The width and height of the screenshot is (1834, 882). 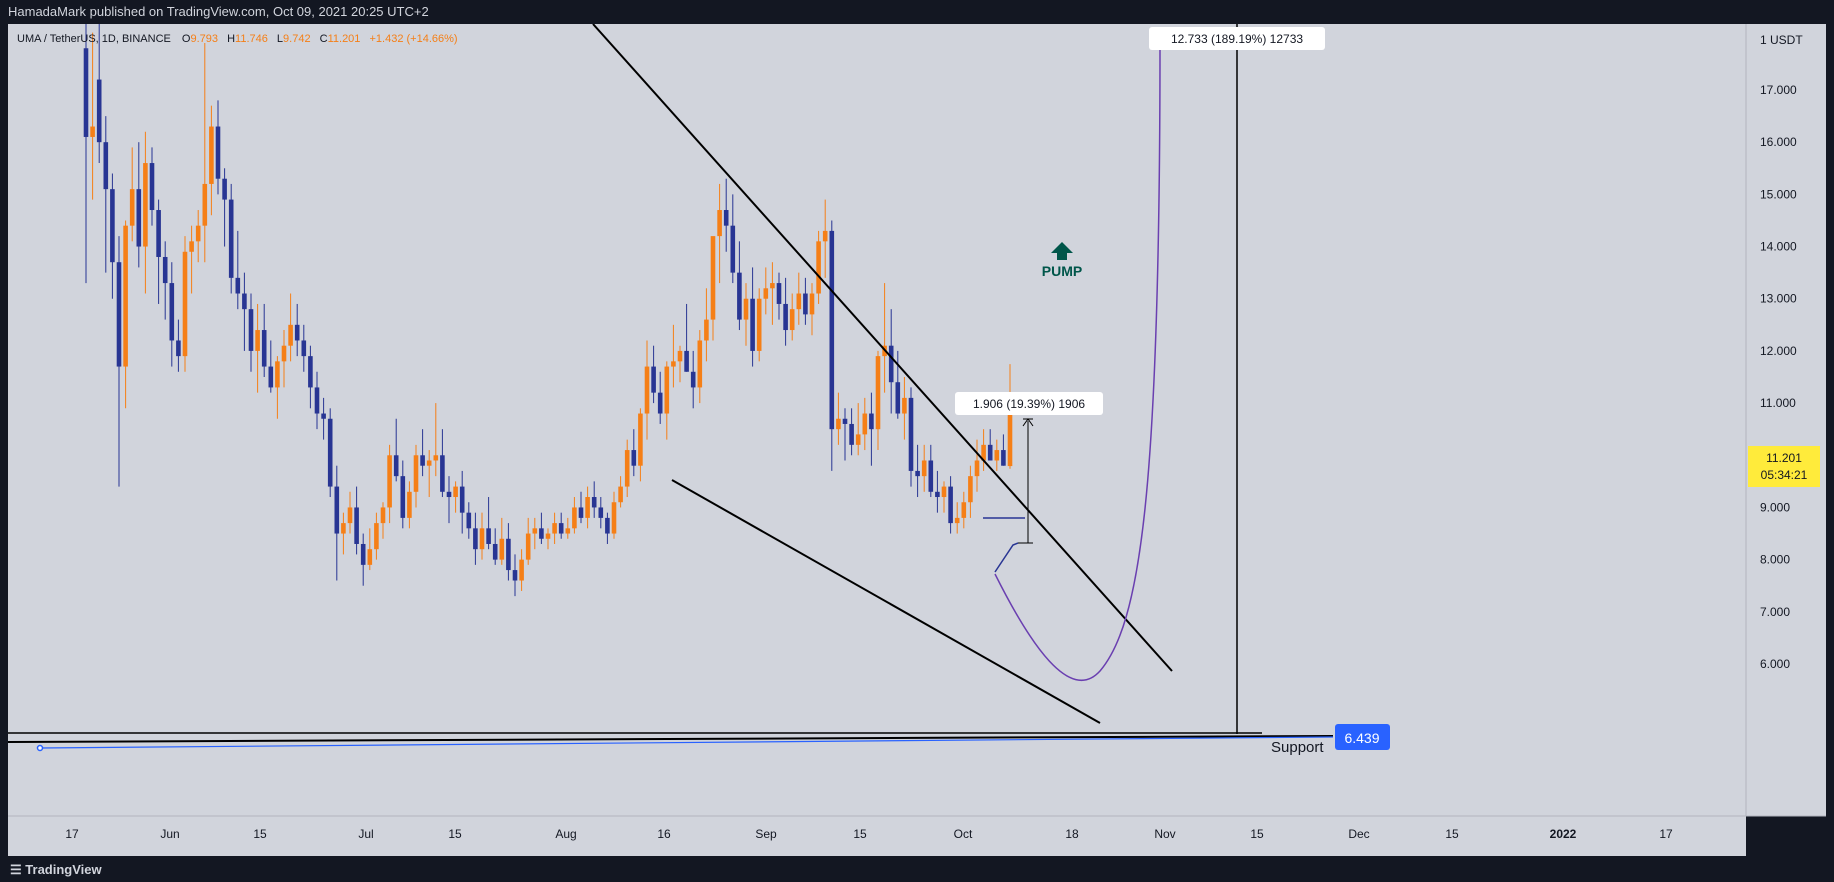 What do you see at coordinates (1784, 466) in the screenshot?
I see `current-price-tag` at bounding box center [1784, 466].